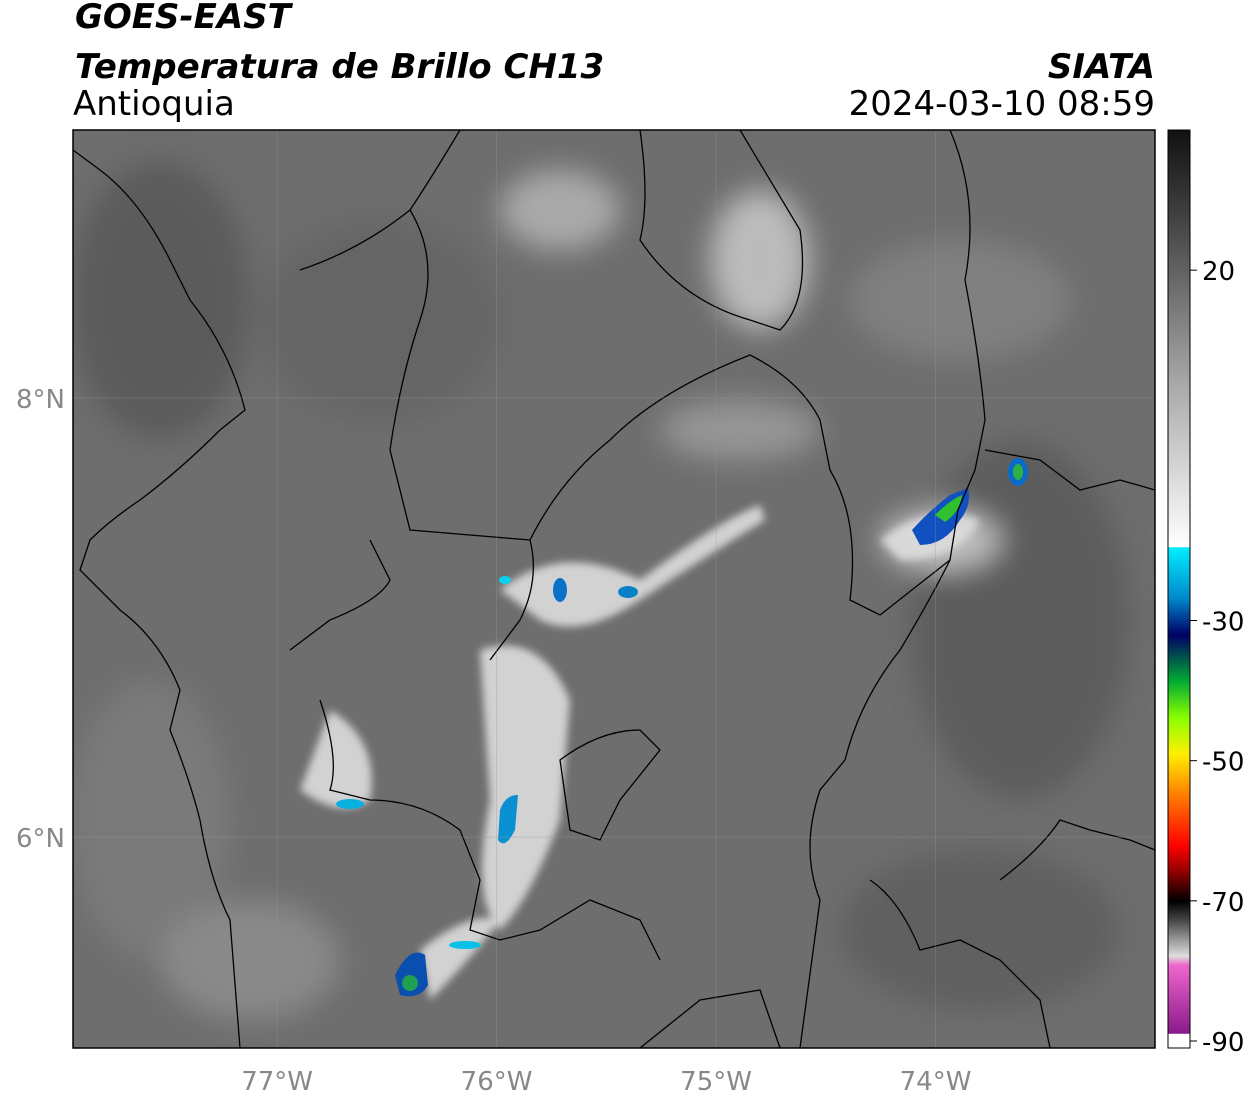 Image resolution: width=1252 pixels, height=1099 pixels. Describe the element at coordinates (154, 104) in the screenshot. I see `region: Antioquia` at that location.